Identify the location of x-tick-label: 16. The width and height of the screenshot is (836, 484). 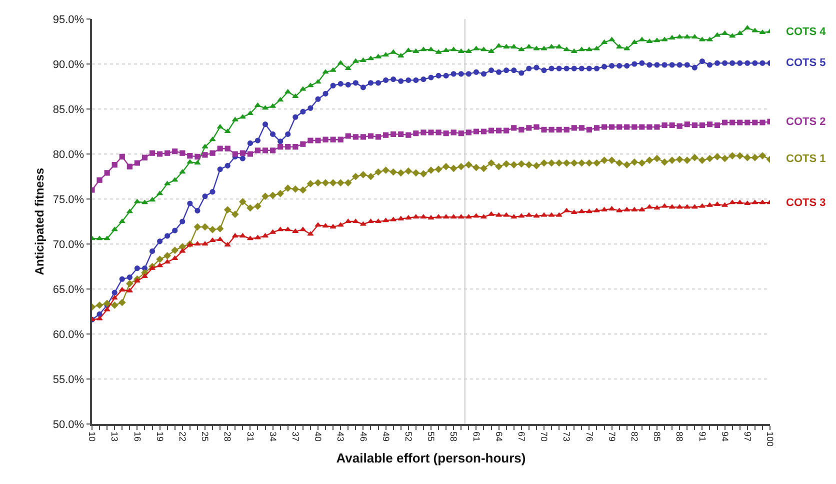
(137, 437).